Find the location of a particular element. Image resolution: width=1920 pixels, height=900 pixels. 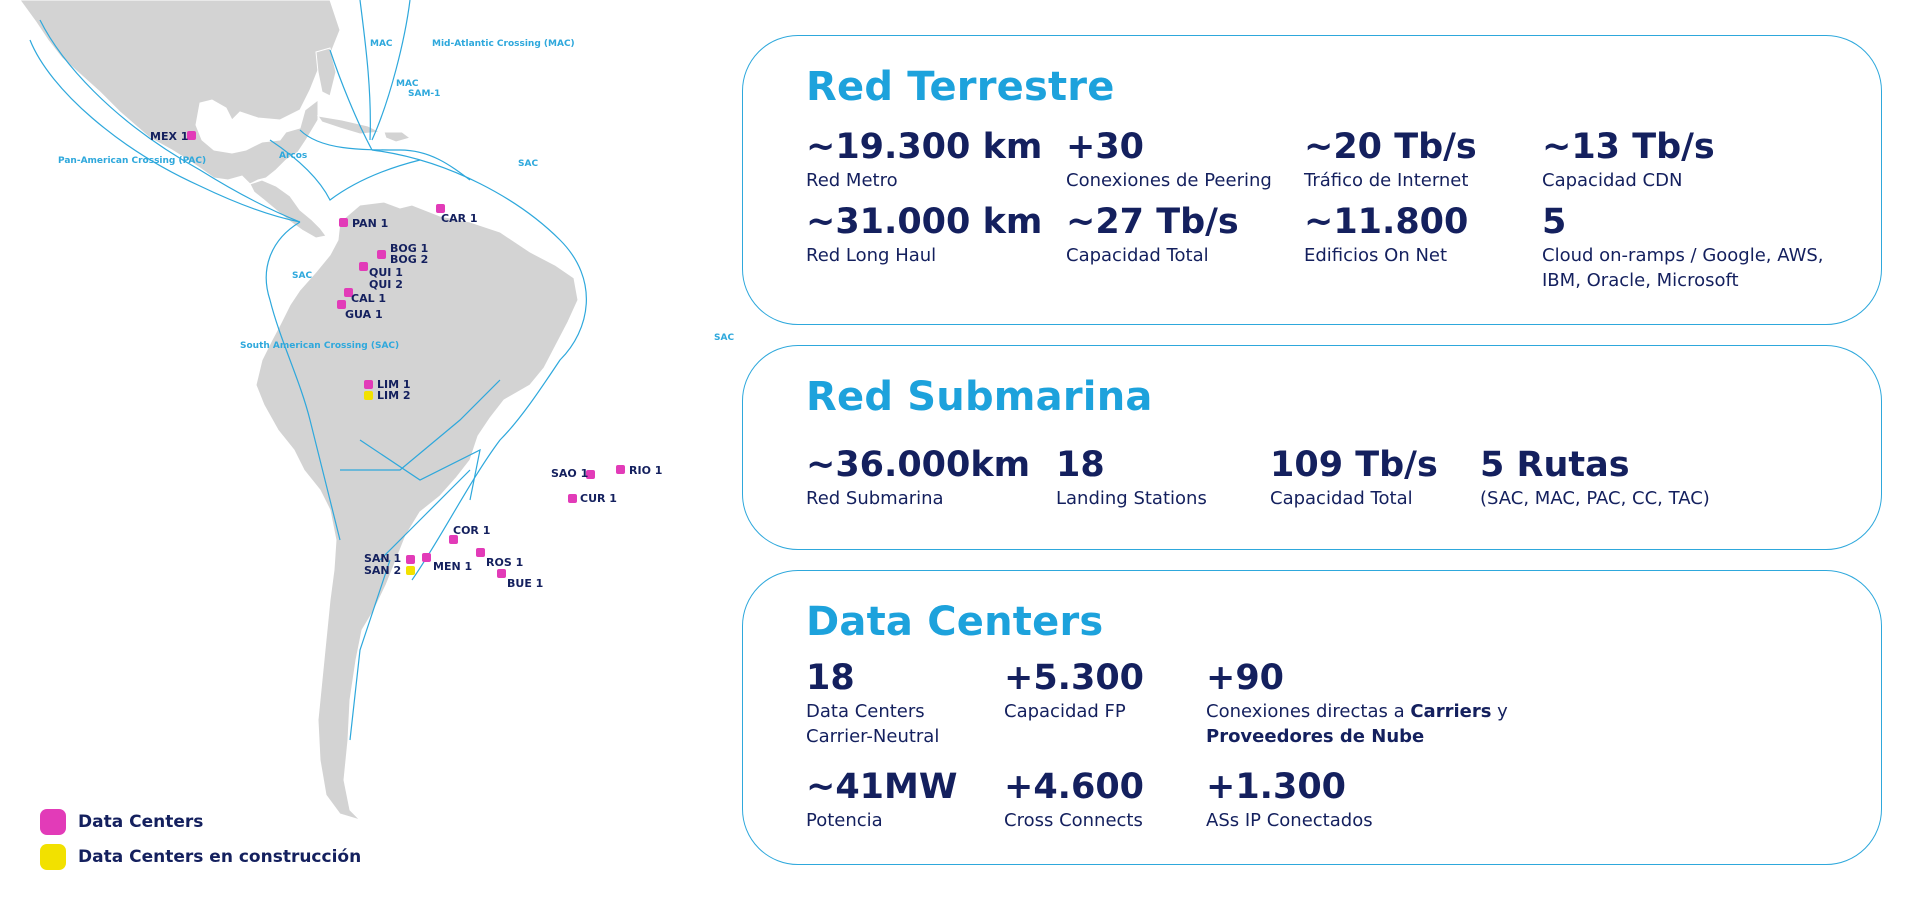

stat: ~13 Tb/s Capacidad CDN is located at coordinates (1628, 160).